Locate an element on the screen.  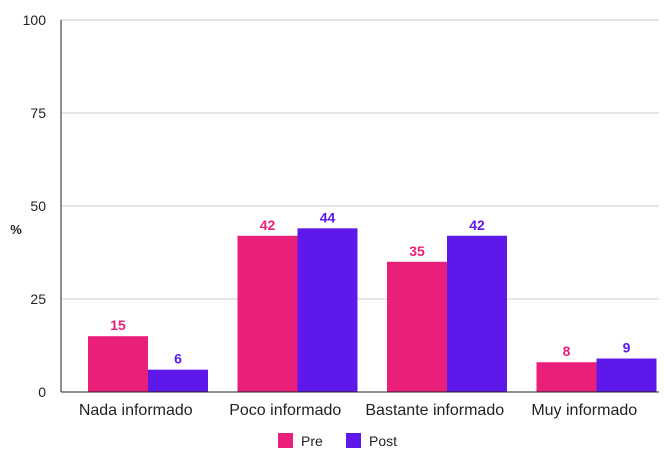
legend-label: Pre is located at coordinates (312, 441).